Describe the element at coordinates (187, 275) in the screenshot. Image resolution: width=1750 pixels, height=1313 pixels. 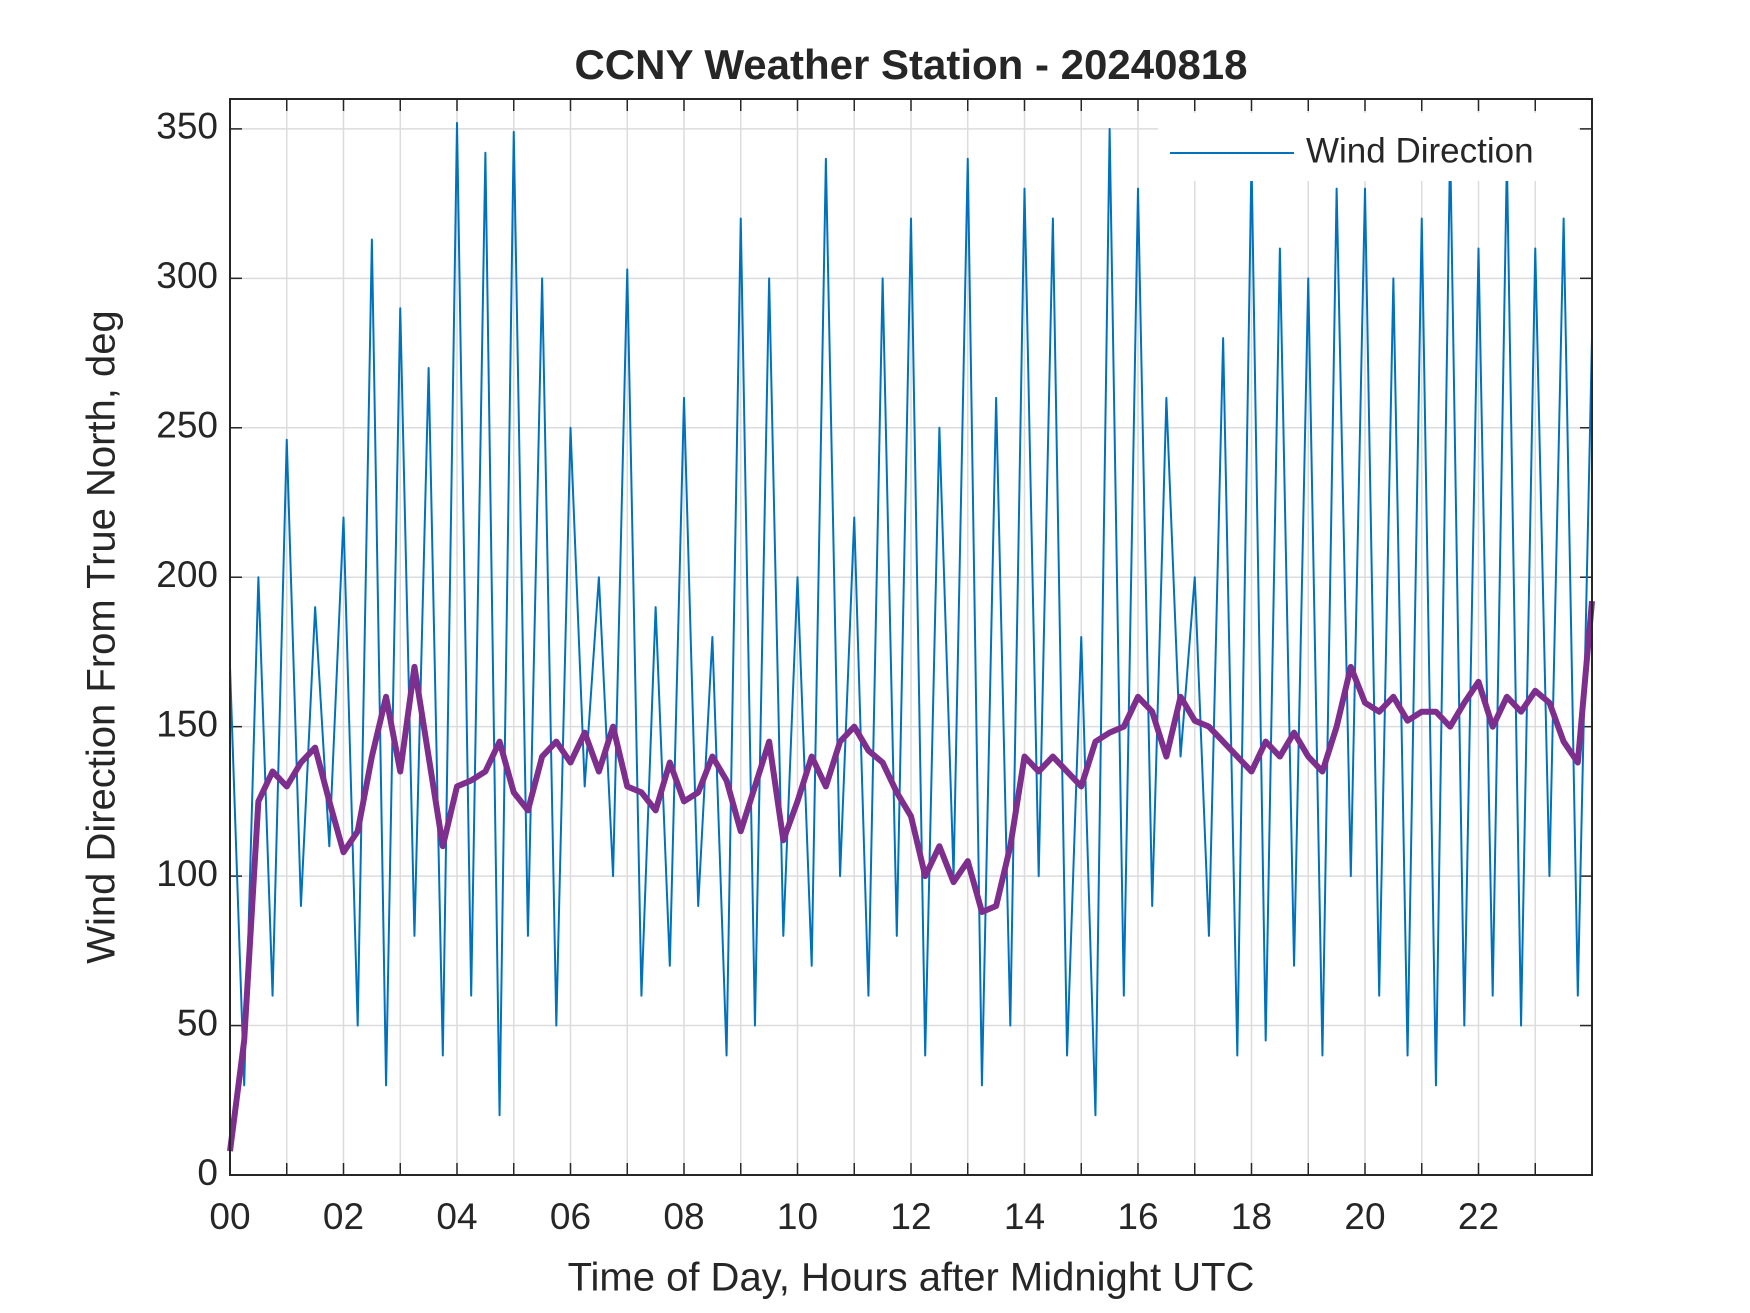
I see `y-tick-label: 300` at that location.